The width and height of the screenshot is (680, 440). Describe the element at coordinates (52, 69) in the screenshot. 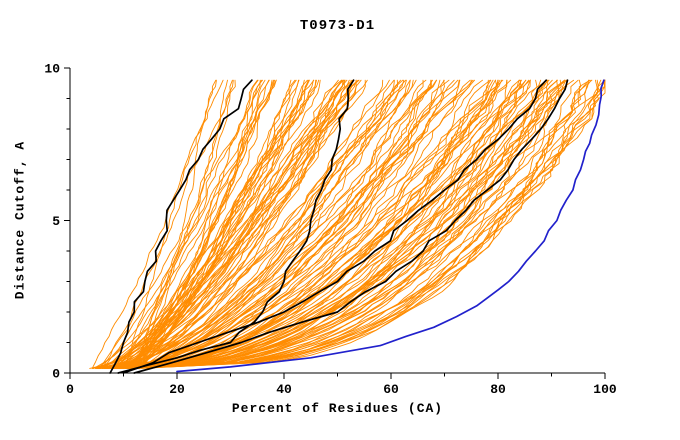

I see `y-tick-label: 10` at that location.